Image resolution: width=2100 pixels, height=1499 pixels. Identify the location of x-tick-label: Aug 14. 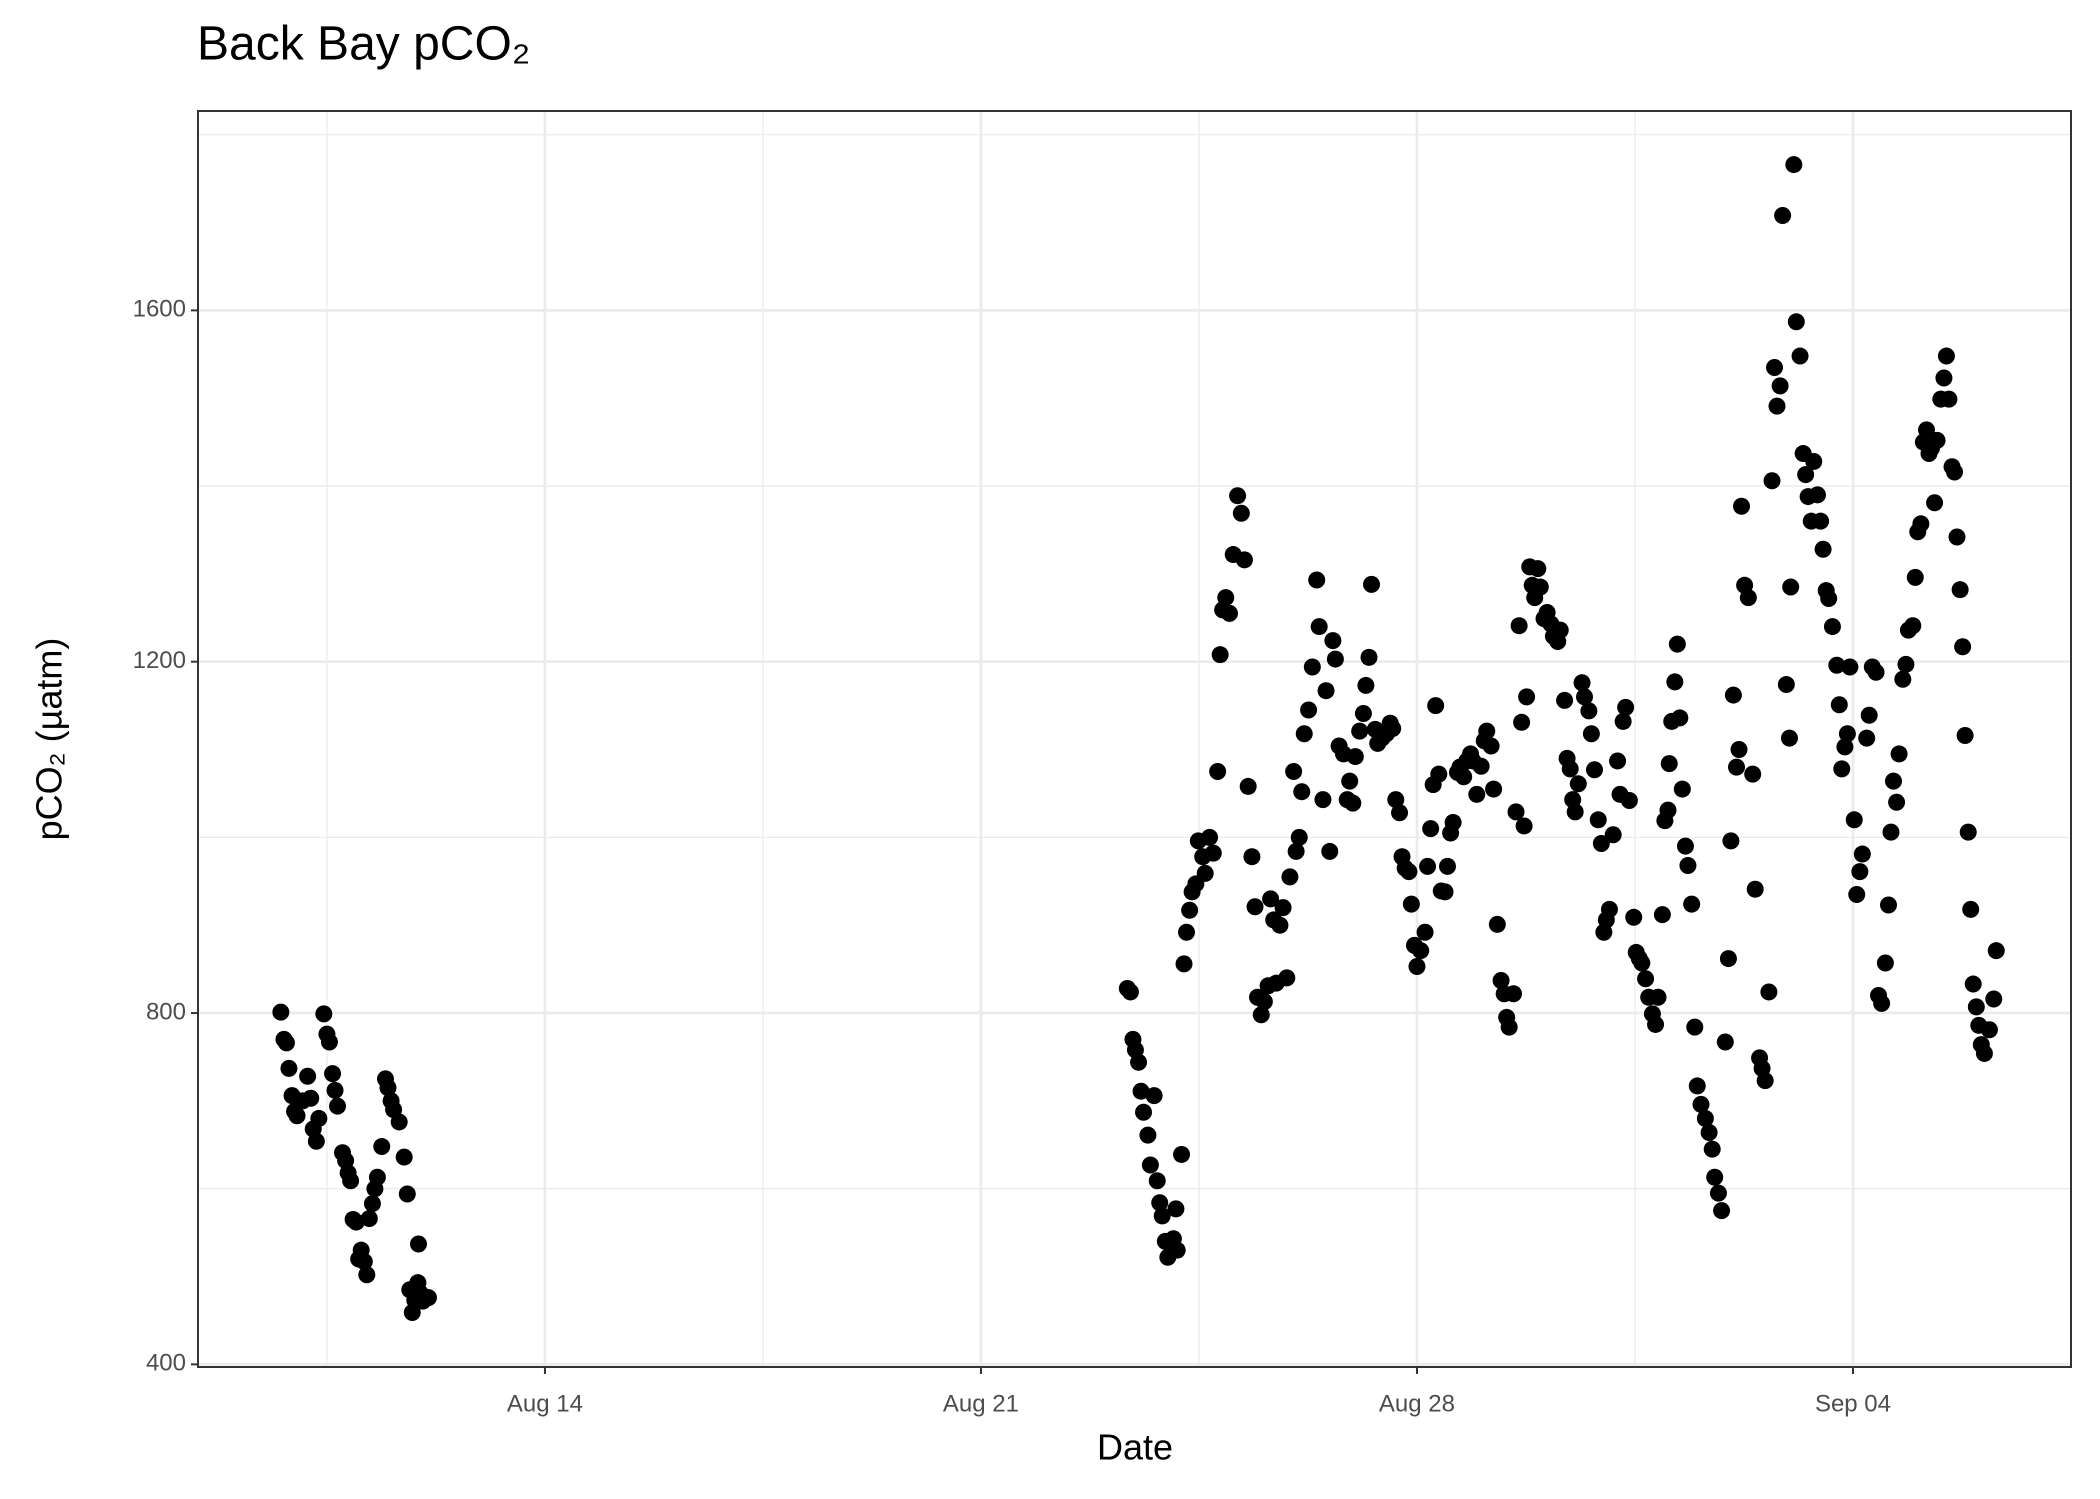
(545, 1403).